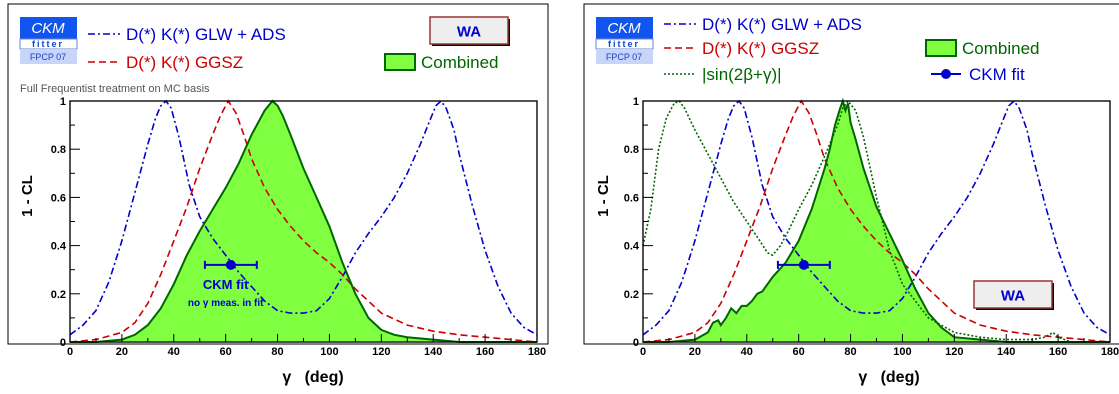 This screenshot has height=394, width=1119. What do you see at coordinates (226, 284) in the screenshot?
I see `ckm-fit-annotation: CKM fit` at bounding box center [226, 284].